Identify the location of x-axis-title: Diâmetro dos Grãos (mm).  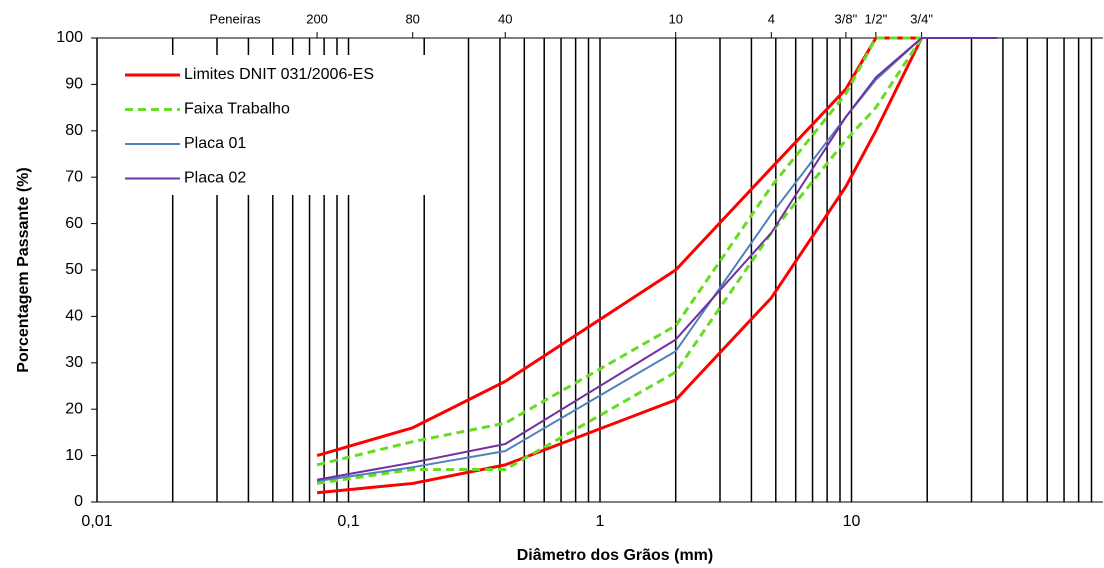
(615, 555).